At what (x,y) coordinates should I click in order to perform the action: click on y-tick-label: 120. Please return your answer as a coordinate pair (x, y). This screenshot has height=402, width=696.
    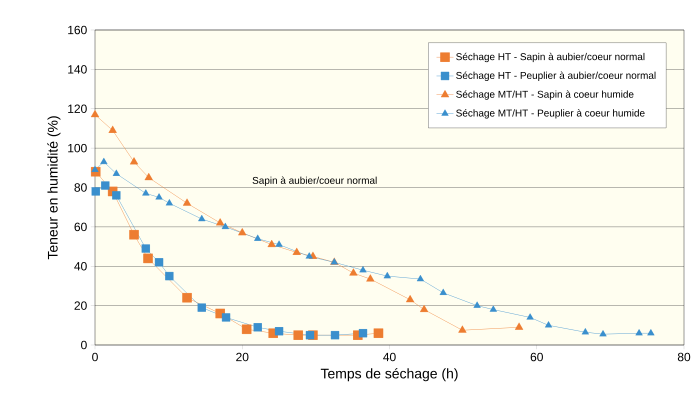
    Looking at the image, I should click on (77, 108).